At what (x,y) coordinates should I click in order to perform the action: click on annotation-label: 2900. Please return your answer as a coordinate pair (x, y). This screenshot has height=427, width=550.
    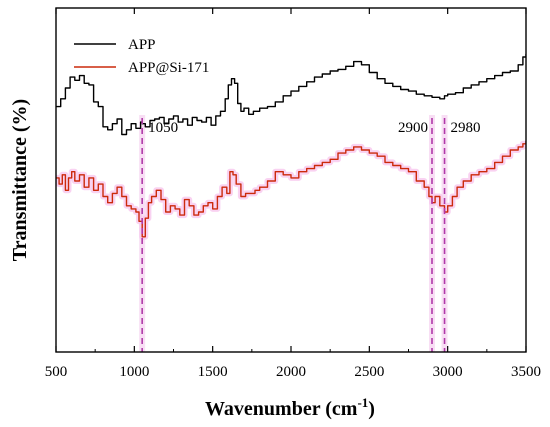
    Looking at the image, I should click on (413, 128).